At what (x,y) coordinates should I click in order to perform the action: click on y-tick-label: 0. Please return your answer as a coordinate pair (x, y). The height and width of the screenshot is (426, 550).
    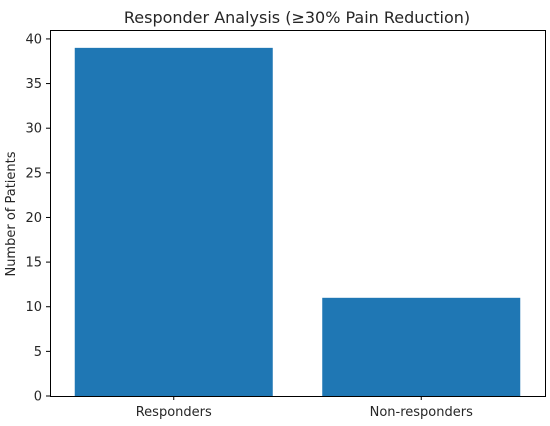
    Looking at the image, I should click on (38, 397).